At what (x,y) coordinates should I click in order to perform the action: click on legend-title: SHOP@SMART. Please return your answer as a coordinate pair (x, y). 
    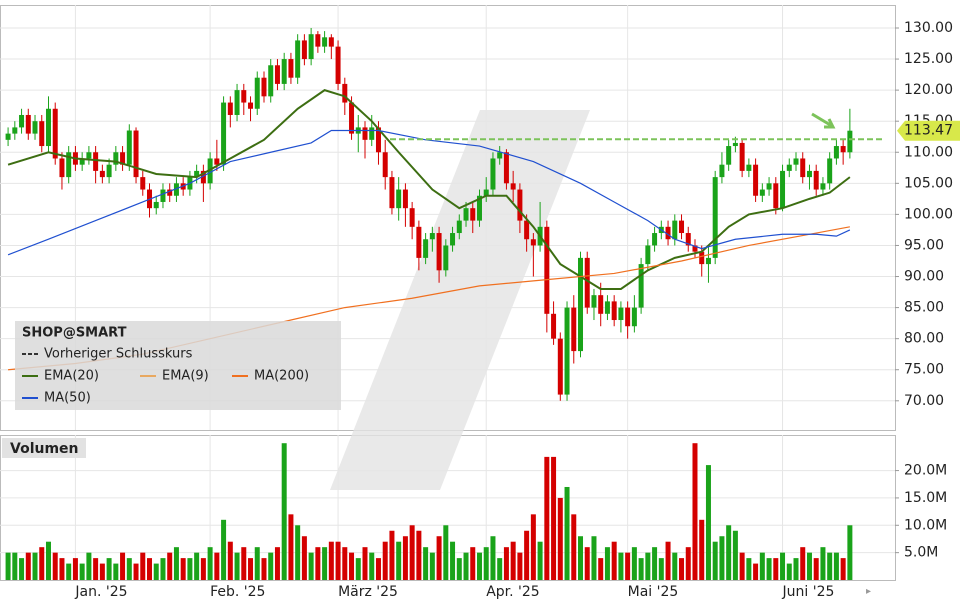
    Looking at the image, I should click on (74, 333).